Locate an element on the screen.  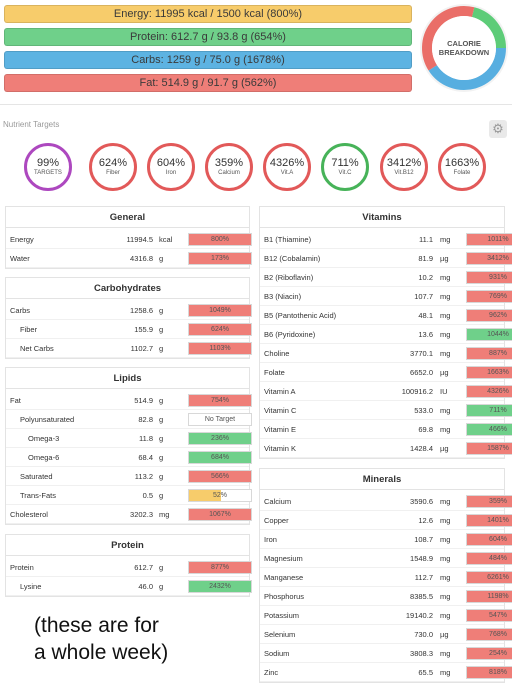
nutrient-row-selenium: Selenium 730.0 µg 768% is located at coordinates (386, 634).